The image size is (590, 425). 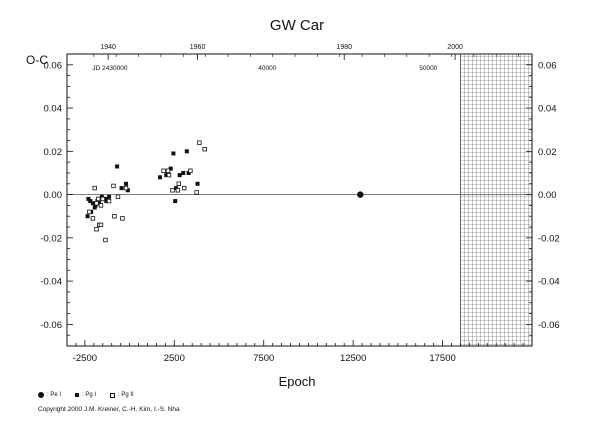 I want to click on y-tick-label-right: -0.02, so click(x=549, y=238).